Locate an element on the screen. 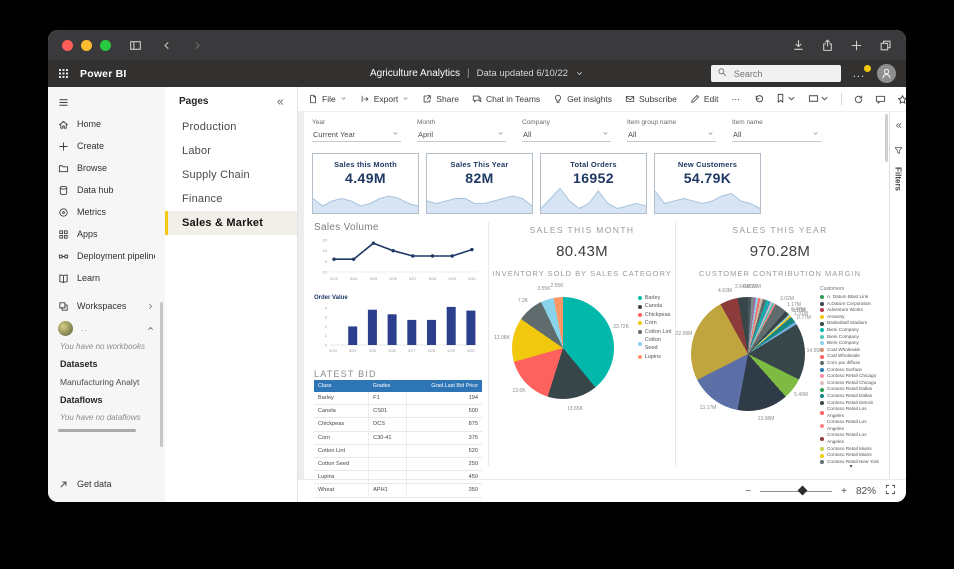 Image resolution: width=954 pixels, height=569 pixels. download-icon is located at coordinates (798, 45).